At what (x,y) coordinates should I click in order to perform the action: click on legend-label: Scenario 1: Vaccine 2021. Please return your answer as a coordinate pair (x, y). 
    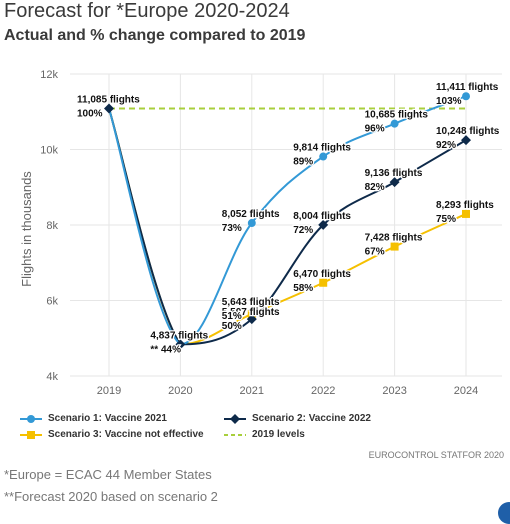
    Looking at the image, I should click on (107, 418).